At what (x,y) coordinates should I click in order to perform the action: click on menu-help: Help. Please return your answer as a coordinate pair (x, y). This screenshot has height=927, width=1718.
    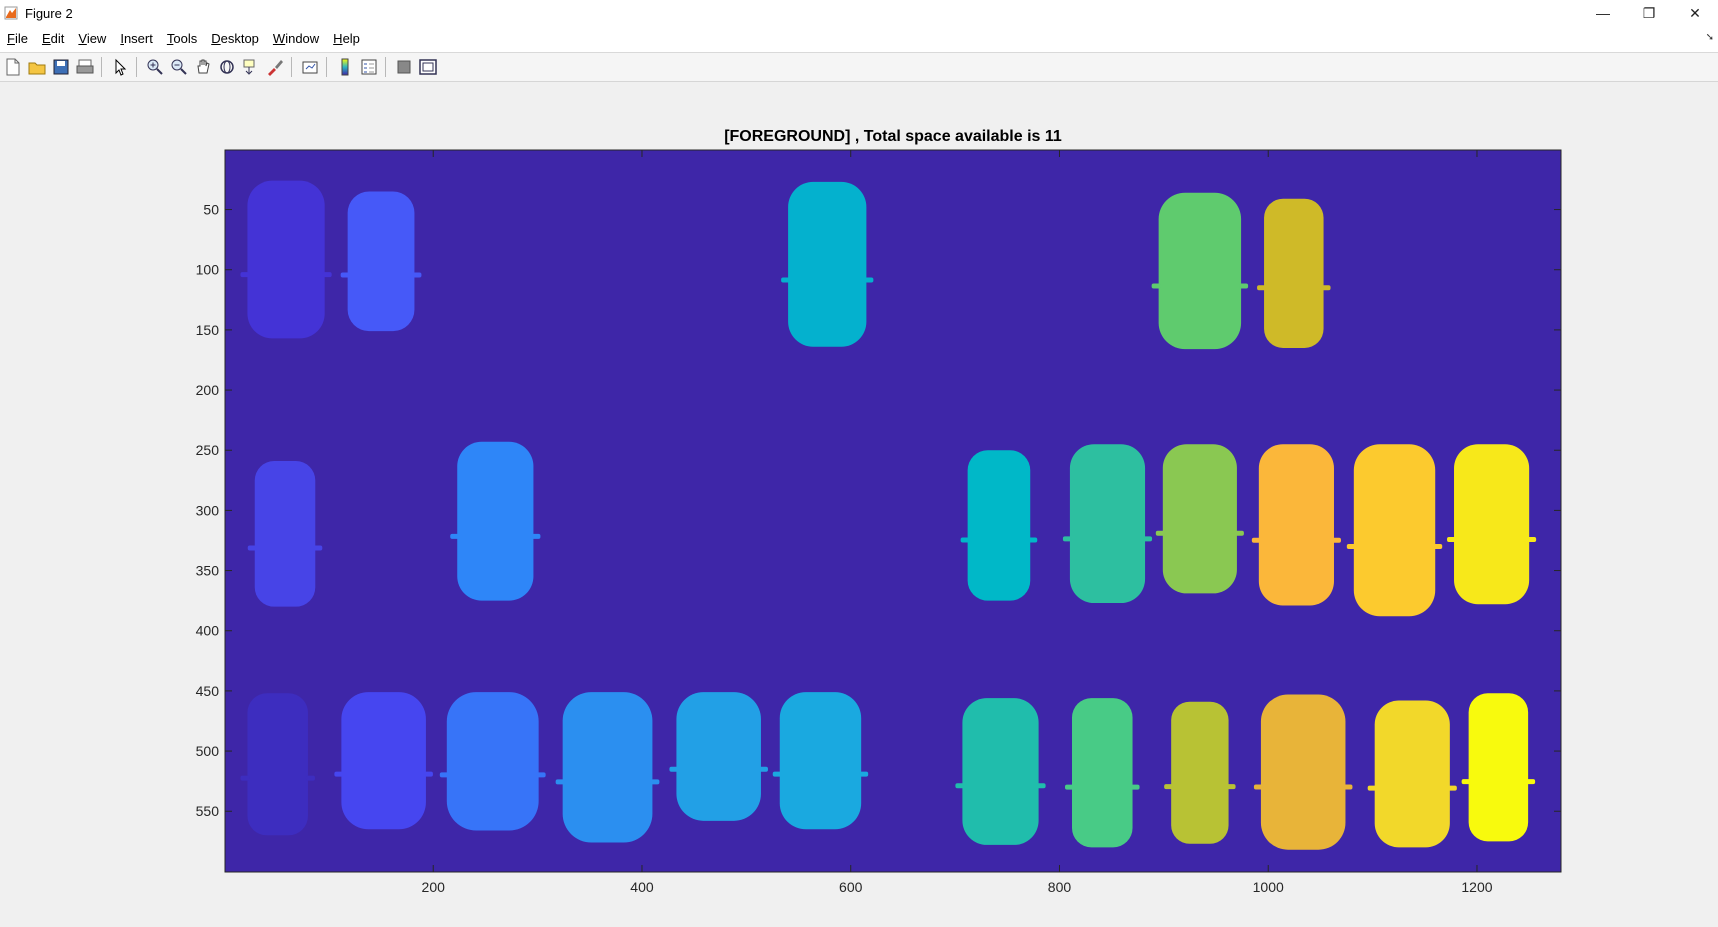
    Looking at the image, I should click on (346, 39).